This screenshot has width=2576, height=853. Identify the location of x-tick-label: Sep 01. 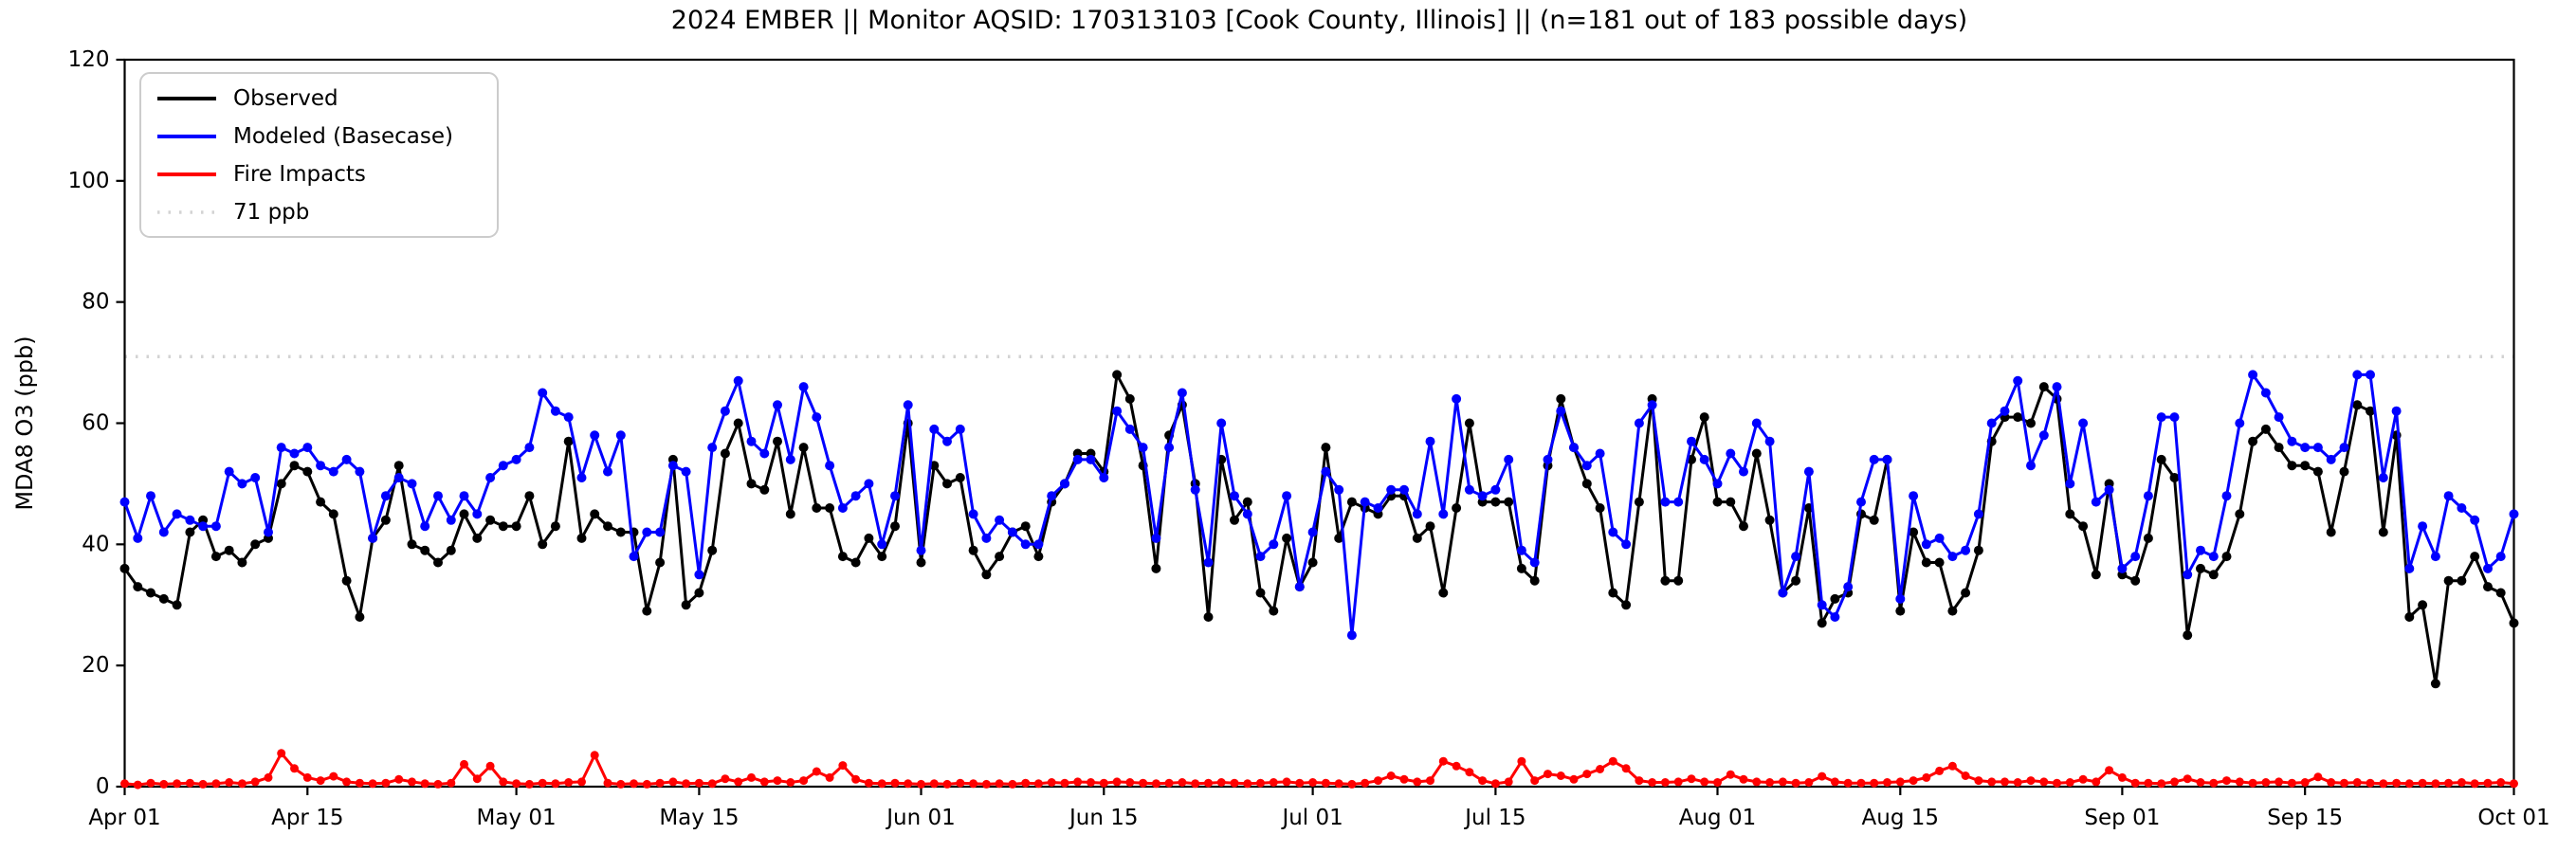
(2122, 818).